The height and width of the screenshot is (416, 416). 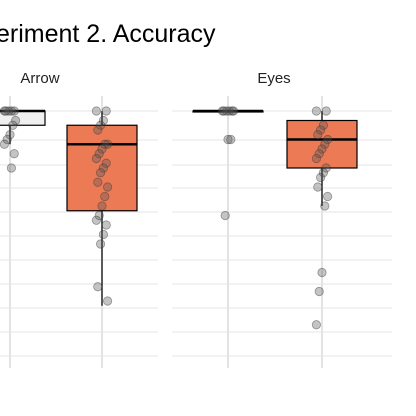 What do you see at coordinates (108, 34) in the screenshot?
I see `chart-title: eriment 2. Accuracy` at bounding box center [108, 34].